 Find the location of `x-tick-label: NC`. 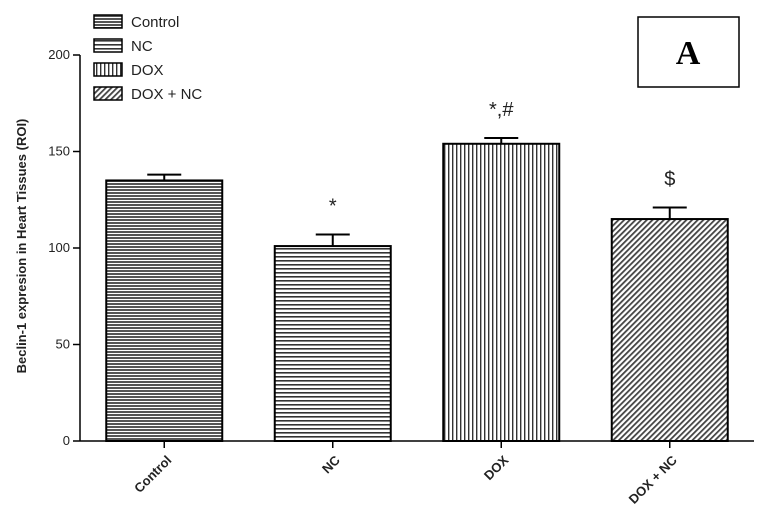

x-tick-label: NC is located at coordinates (331, 464).